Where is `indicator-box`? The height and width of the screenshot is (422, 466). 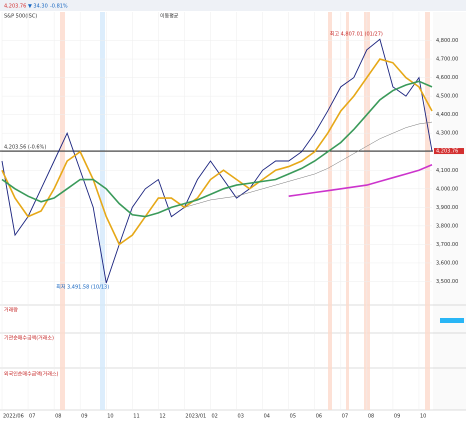
indicator-box is located at coordinates (452, 320).